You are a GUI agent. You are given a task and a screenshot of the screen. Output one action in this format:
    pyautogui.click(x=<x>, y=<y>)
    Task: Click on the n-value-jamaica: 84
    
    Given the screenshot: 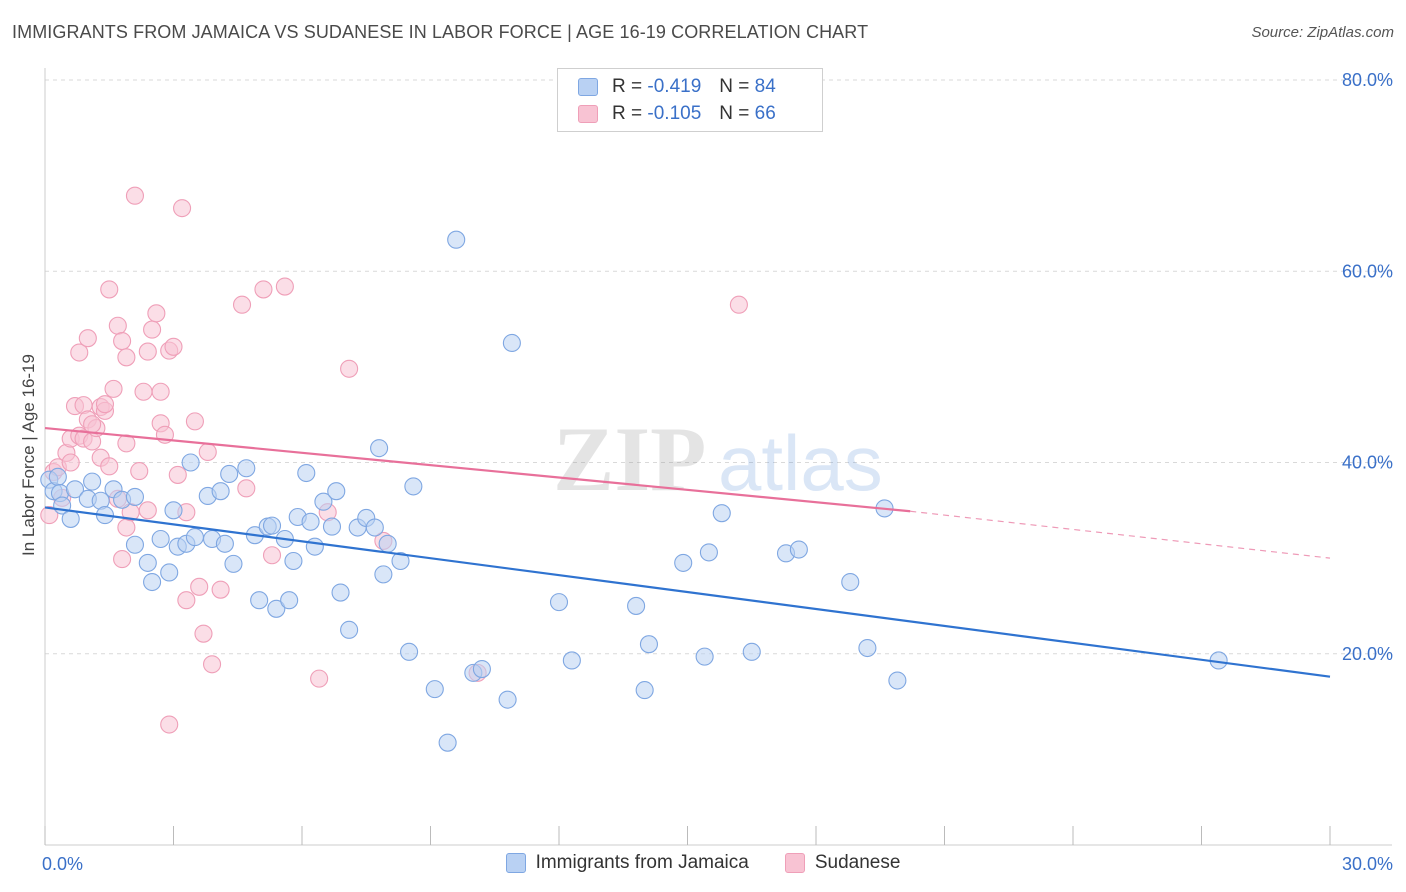 What is the action you would take?
    pyautogui.click(x=765, y=86)
    